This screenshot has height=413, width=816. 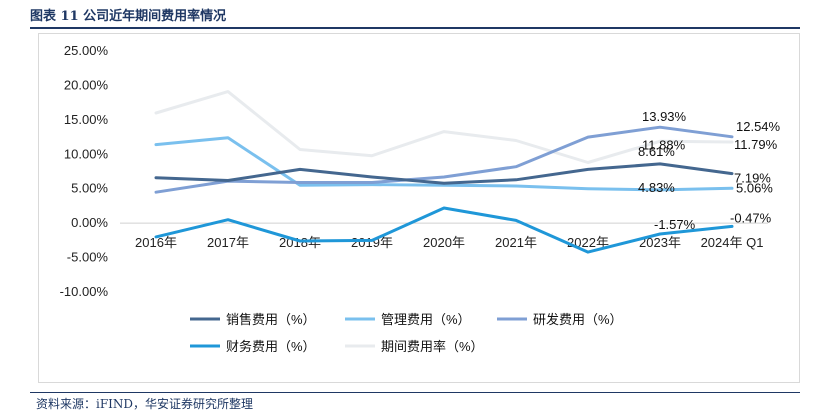 I want to click on data-label: 4.83%, so click(x=656, y=187).